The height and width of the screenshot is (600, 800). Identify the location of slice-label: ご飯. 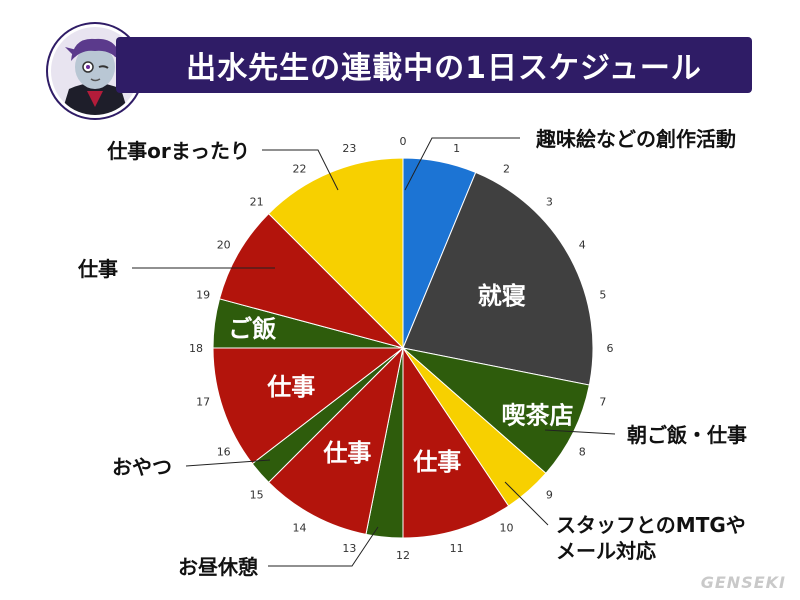
(252, 329).